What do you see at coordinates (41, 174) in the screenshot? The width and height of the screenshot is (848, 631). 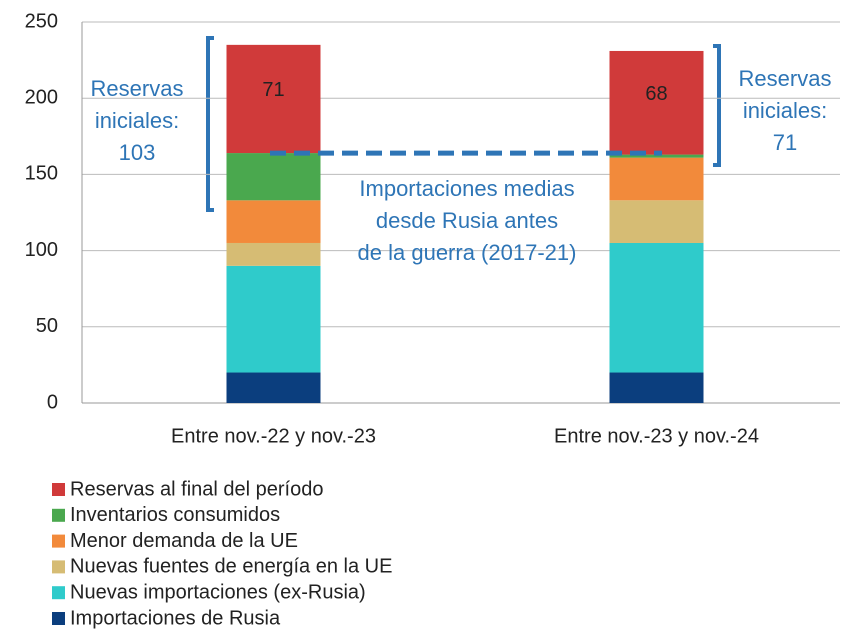 I see `y-tick-label: 150` at bounding box center [41, 174].